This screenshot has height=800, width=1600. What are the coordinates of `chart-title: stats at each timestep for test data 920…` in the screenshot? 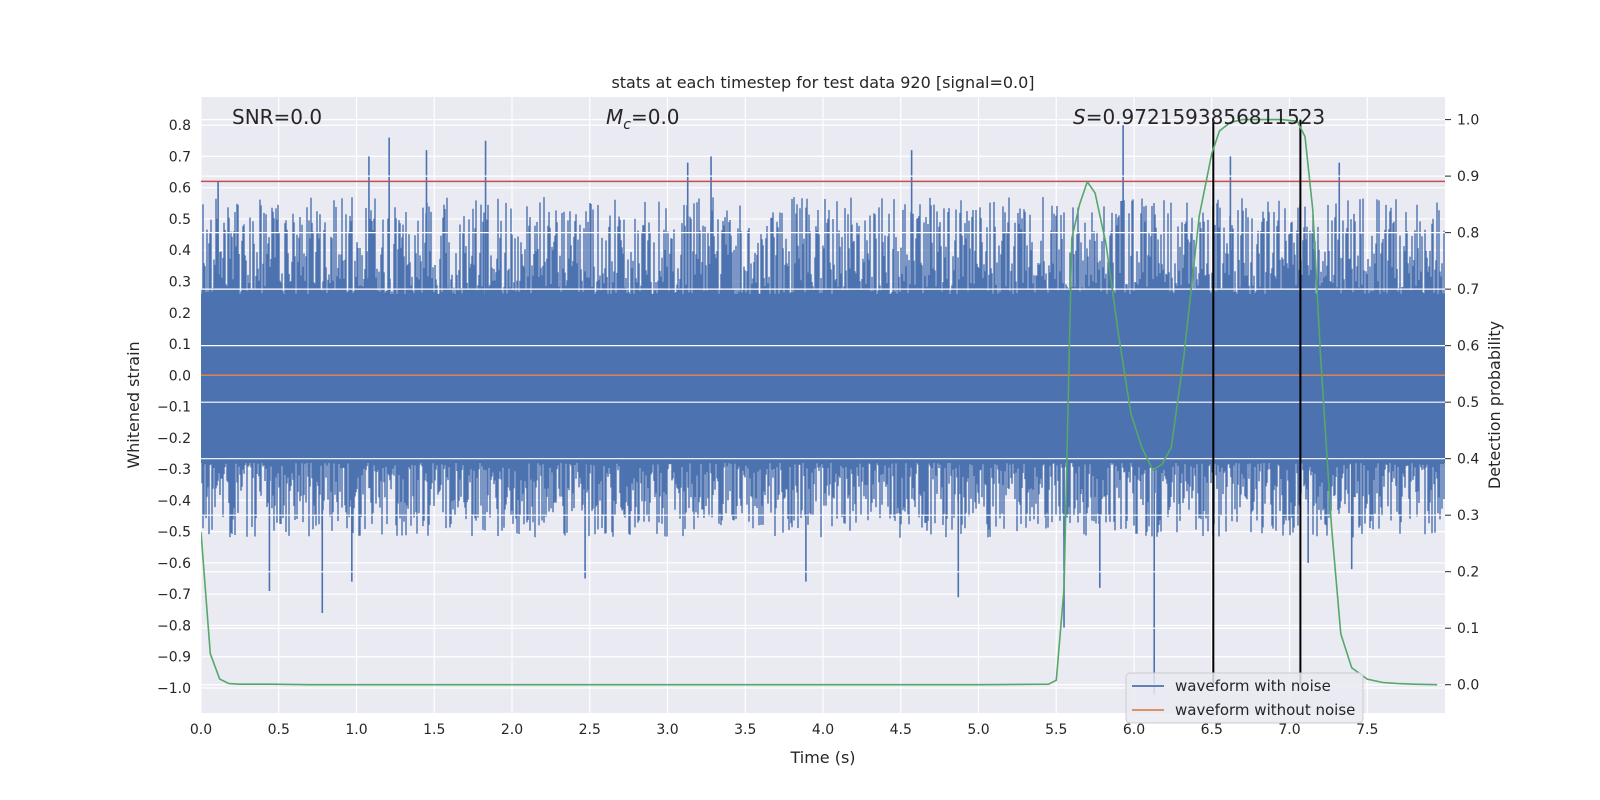 It's located at (822, 82).